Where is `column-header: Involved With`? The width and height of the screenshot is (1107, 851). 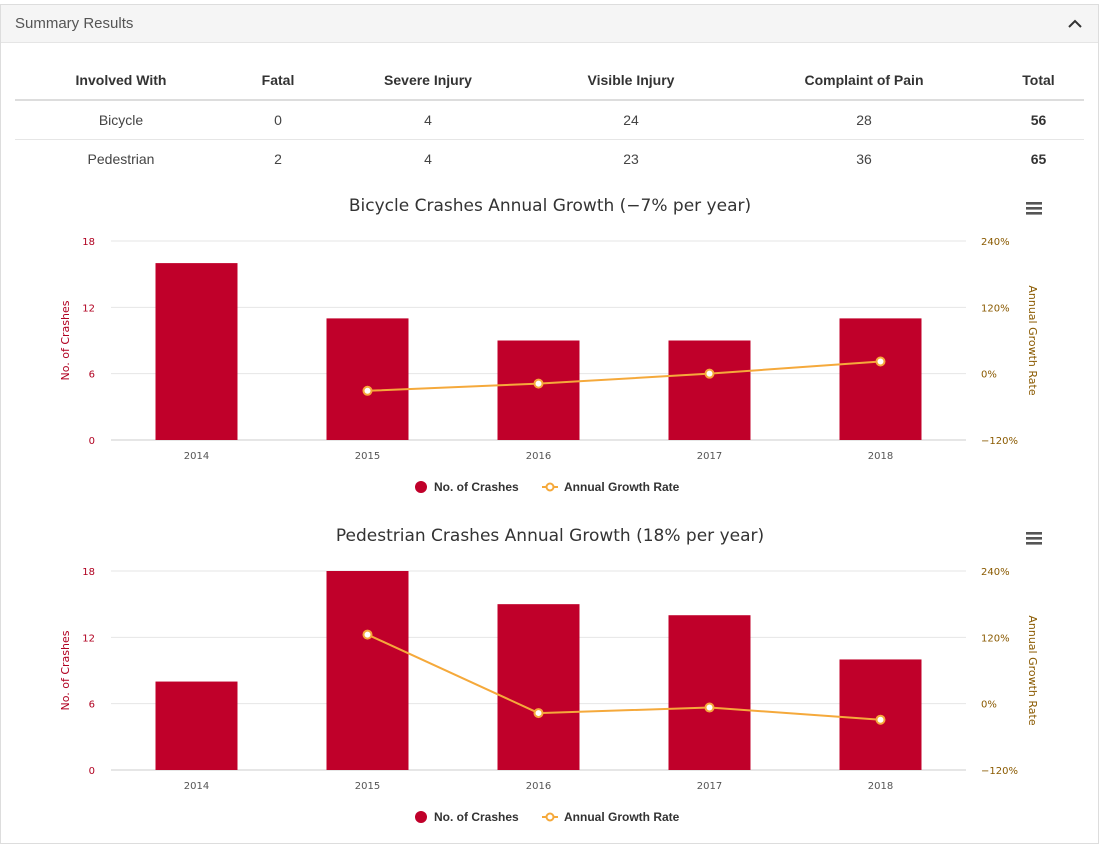 column-header: Involved With is located at coordinates (121, 80).